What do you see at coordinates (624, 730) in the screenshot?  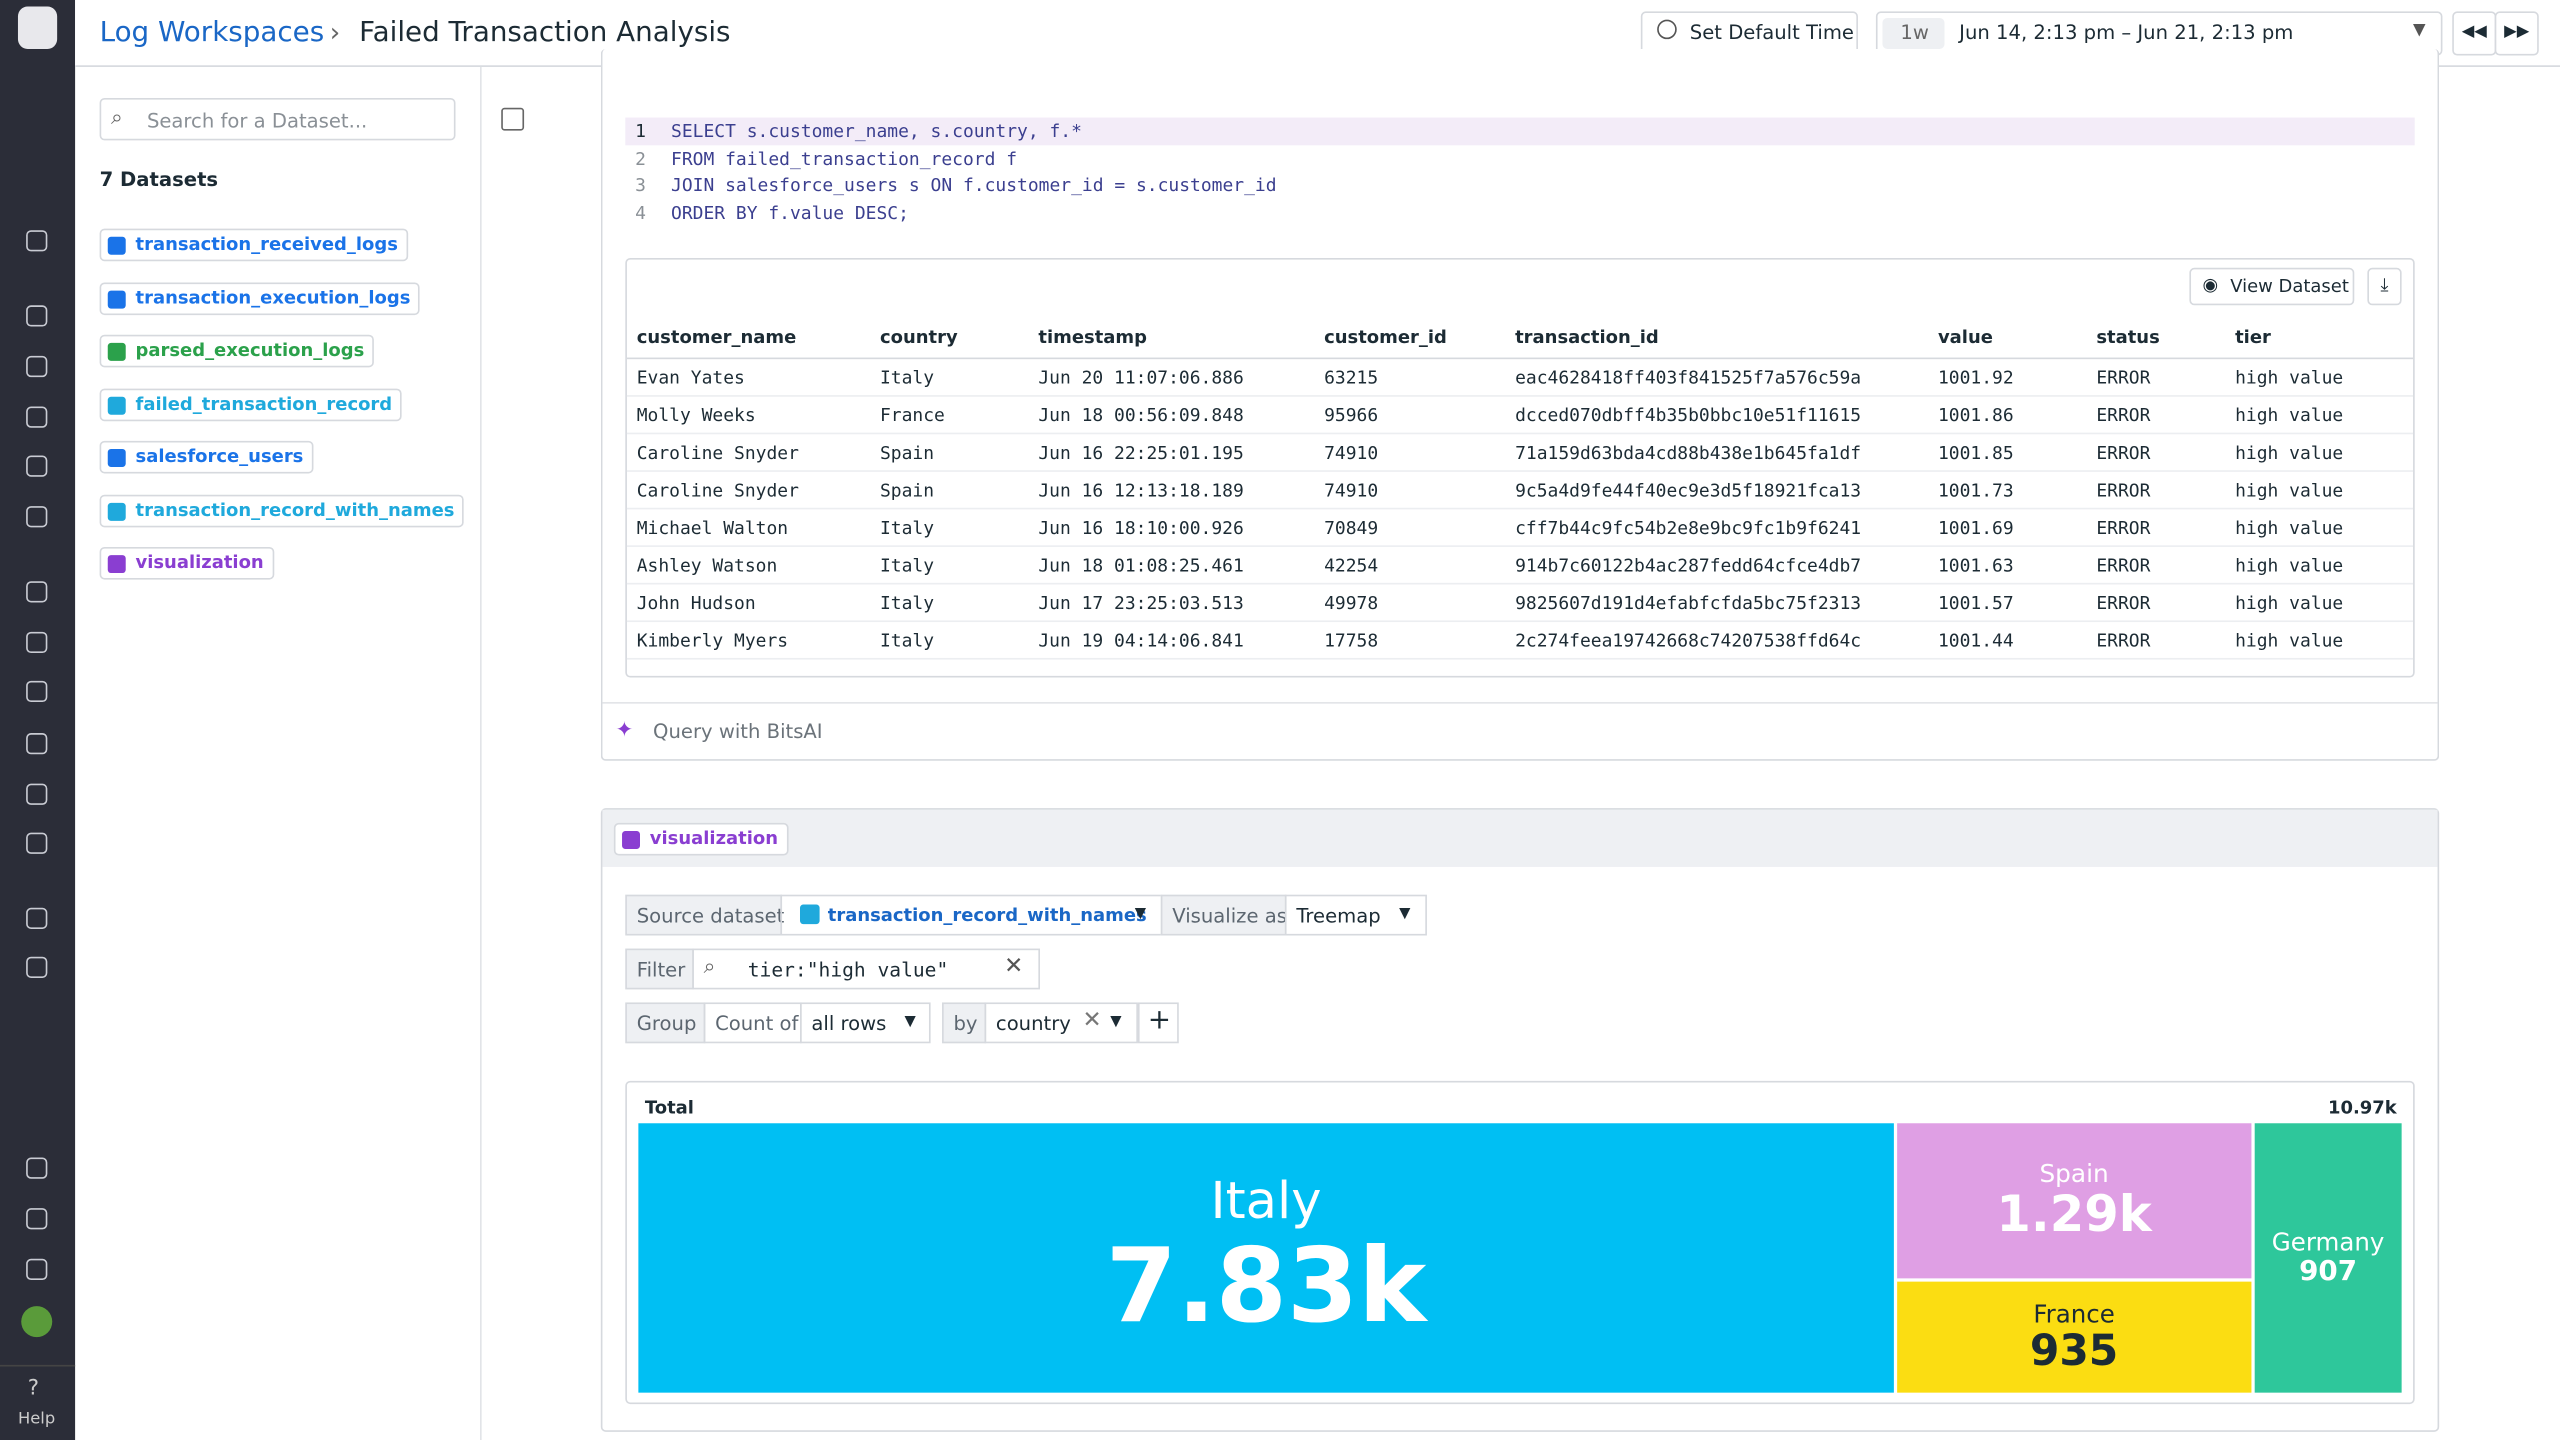 I see `bits-icon: ✦` at bounding box center [624, 730].